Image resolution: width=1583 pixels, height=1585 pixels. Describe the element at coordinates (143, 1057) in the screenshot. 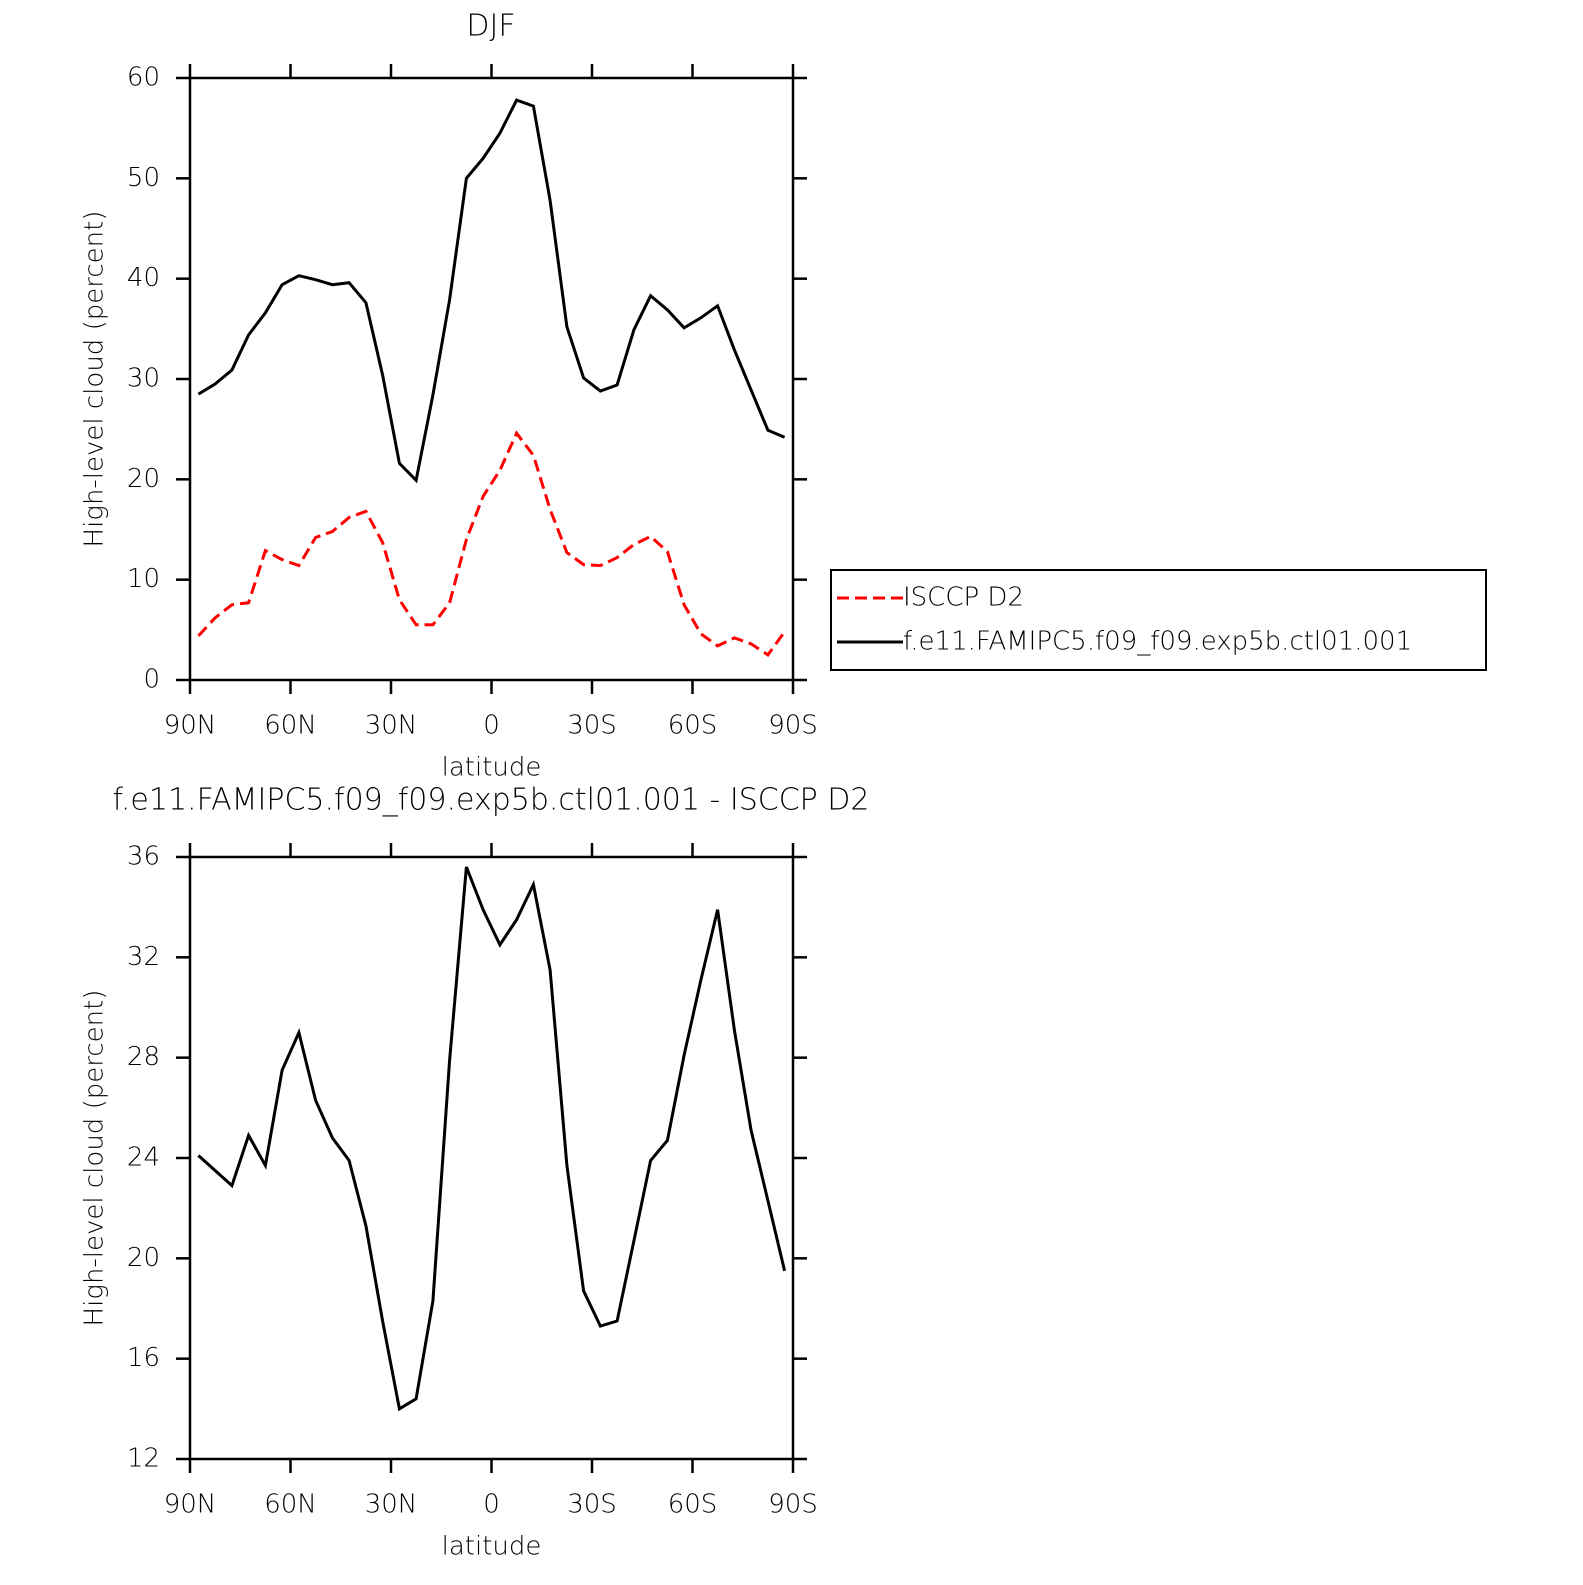

I see `y-tick-label: 28` at that location.